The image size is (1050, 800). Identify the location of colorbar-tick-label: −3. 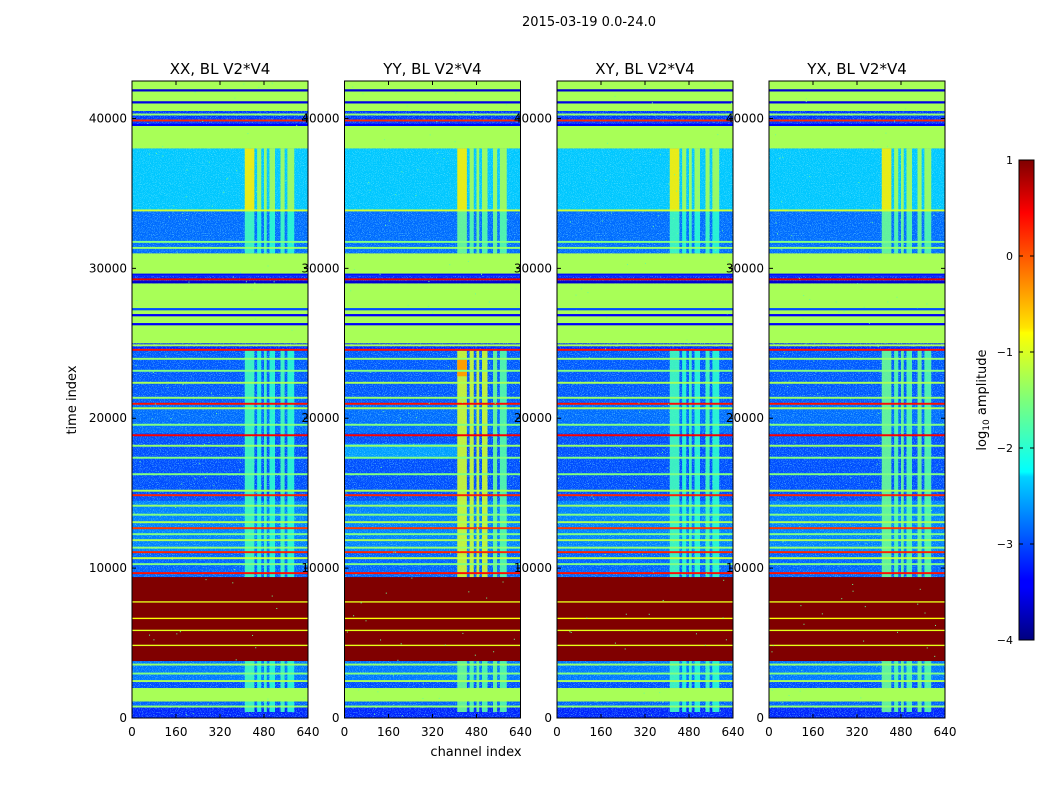
(1005, 544).